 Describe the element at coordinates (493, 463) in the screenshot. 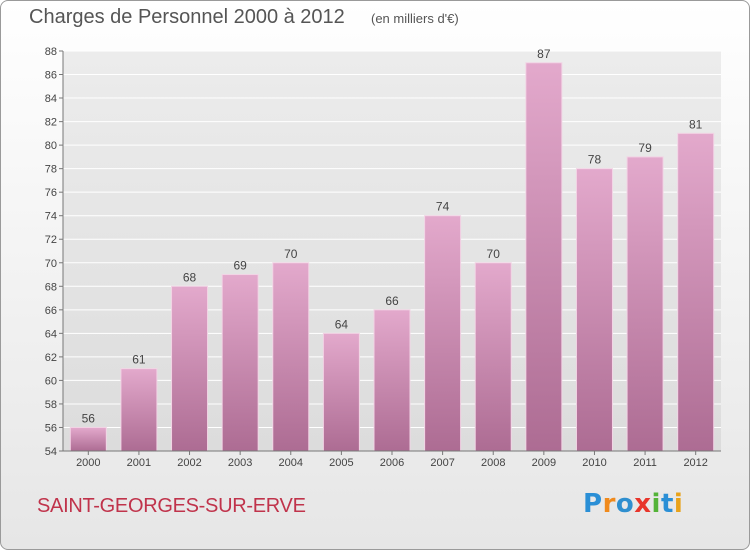

I see `x-tick-label: 2008` at that location.